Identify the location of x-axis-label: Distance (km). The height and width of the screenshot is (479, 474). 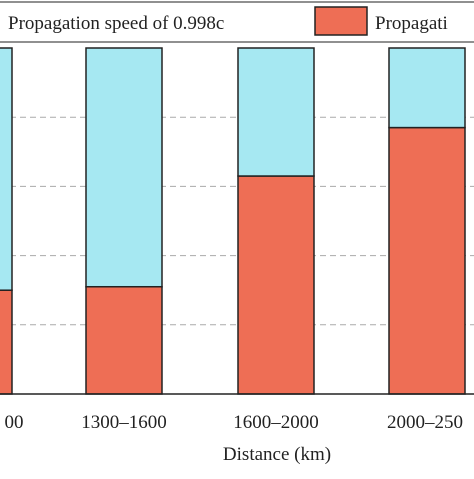
(277, 454).